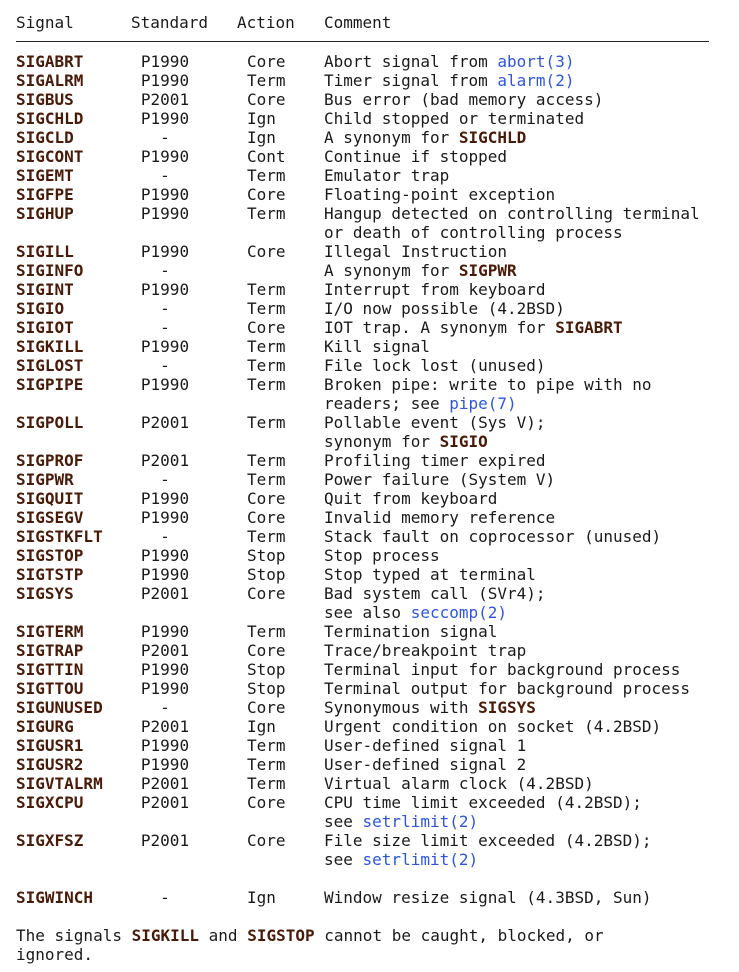 Image resolution: width=739 pixels, height=972 pixels. I want to click on table-row: SIGKILL P1990 Term Kill signal, so click(369, 346).